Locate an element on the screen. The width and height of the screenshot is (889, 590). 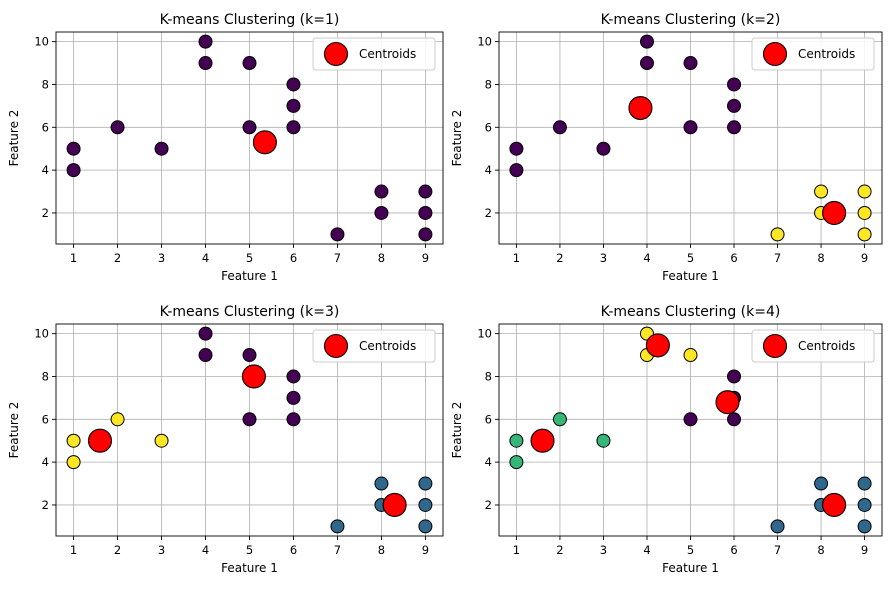
chart-title: K-means Clustering (k=4) is located at coordinates (691, 312).